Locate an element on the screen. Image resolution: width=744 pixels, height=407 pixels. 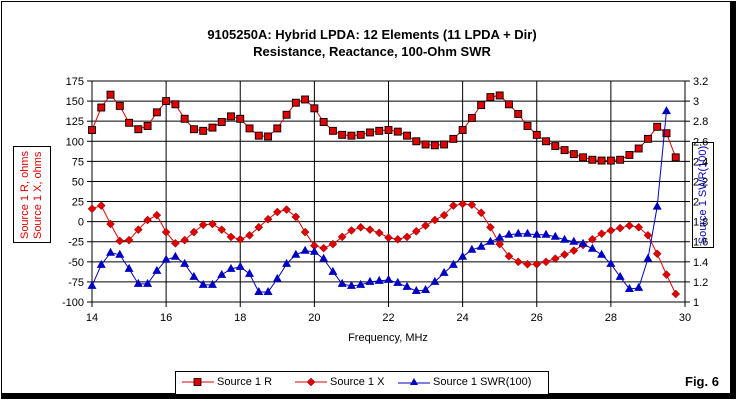
y-right-tick-label: 1 is located at coordinates (696, 303).